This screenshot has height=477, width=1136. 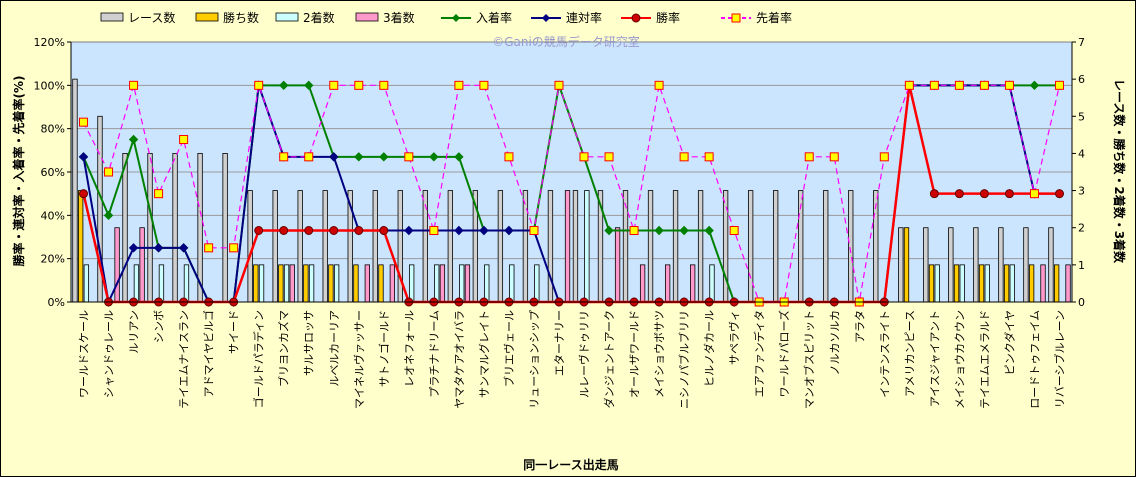 What do you see at coordinates (1081, 265) in the screenshot?
I see `y-right-tick-label: 1` at bounding box center [1081, 265].